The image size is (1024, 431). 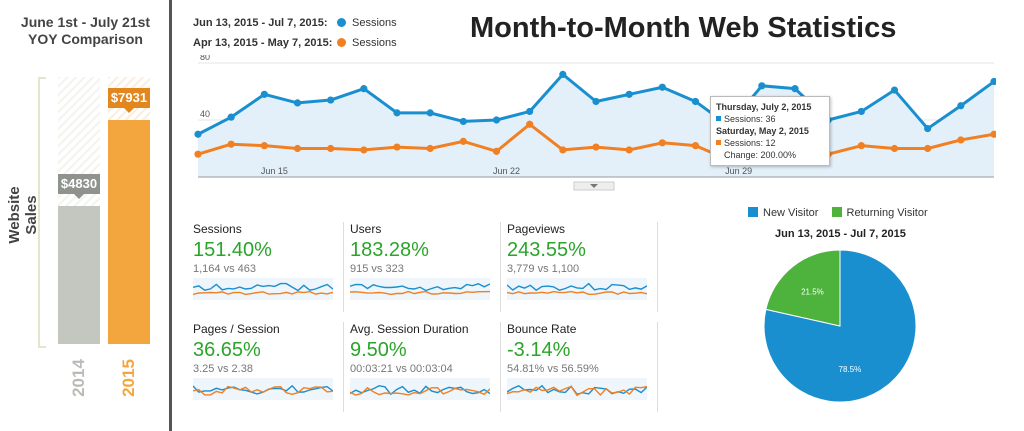 What do you see at coordinates (374, 43) in the screenshot?
I see `legend-previous-metric: Sessions` at bounding box center [374, 43].